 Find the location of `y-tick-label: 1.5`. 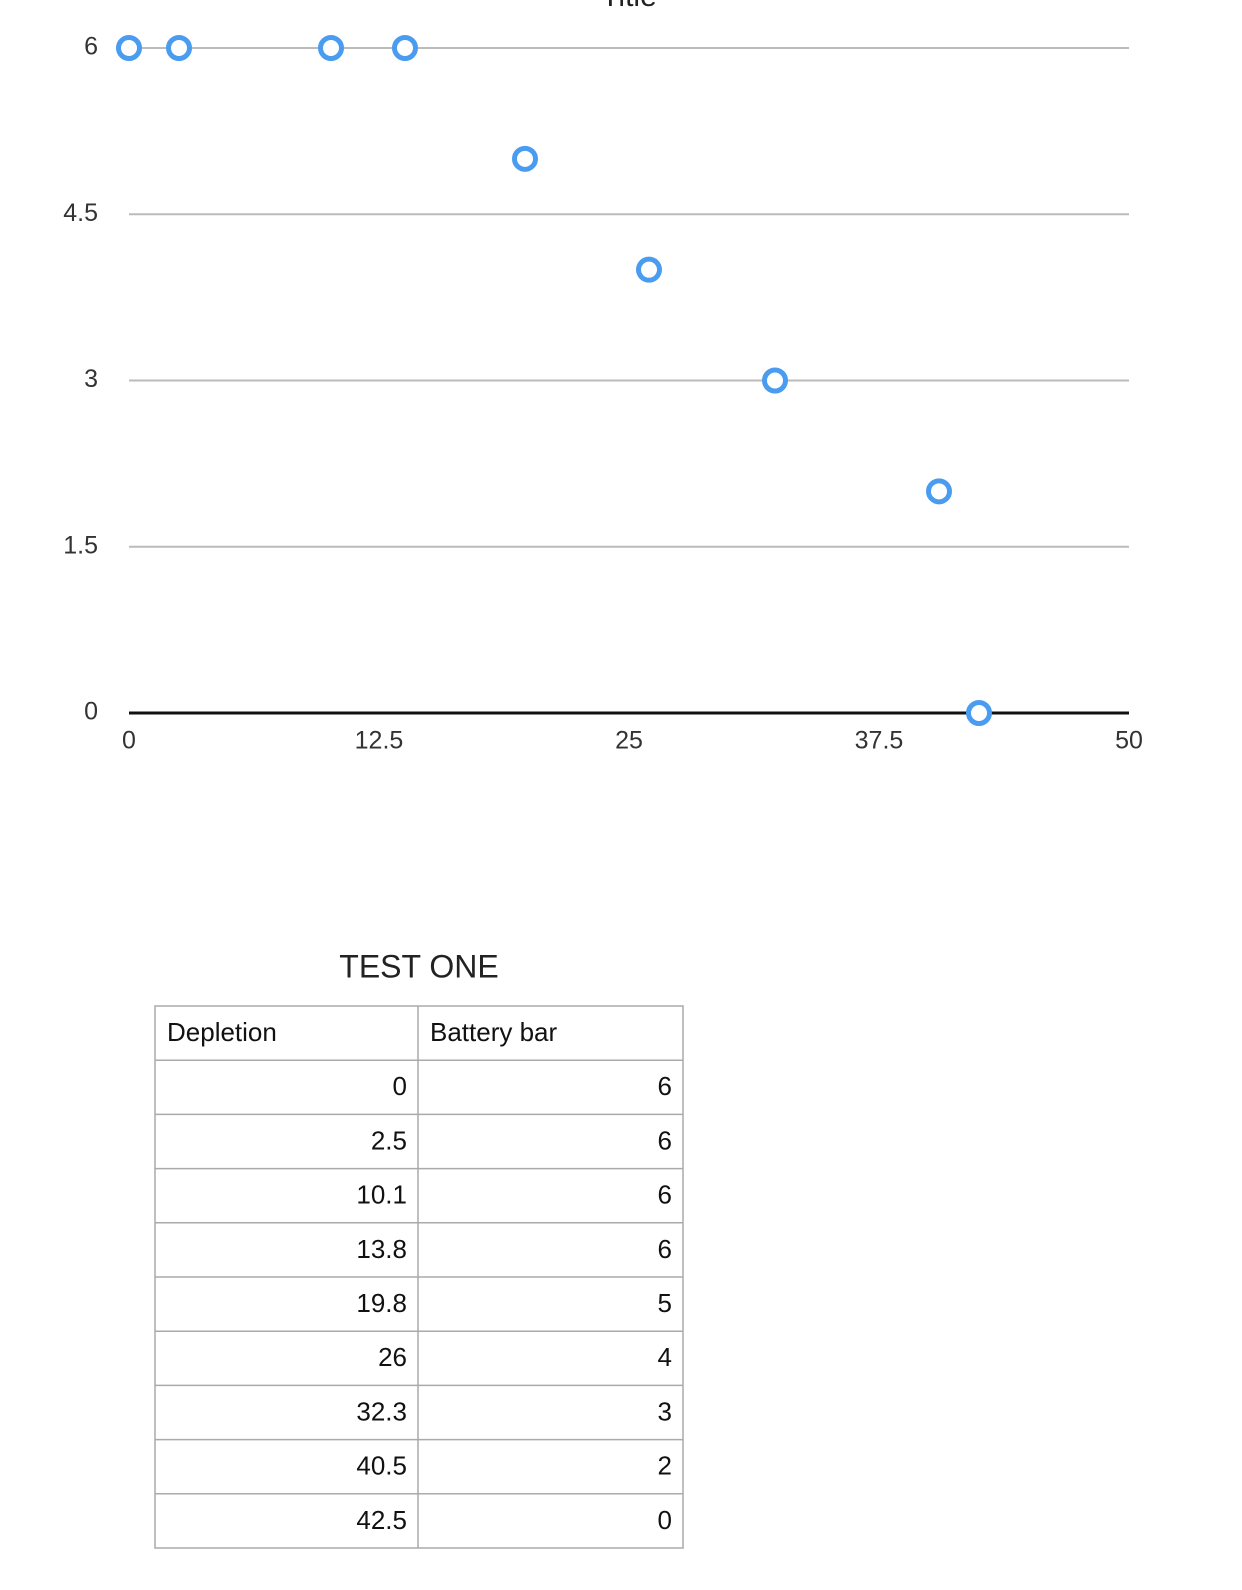

y-tick-label: 1.5 is located at coordinates (80, 545).